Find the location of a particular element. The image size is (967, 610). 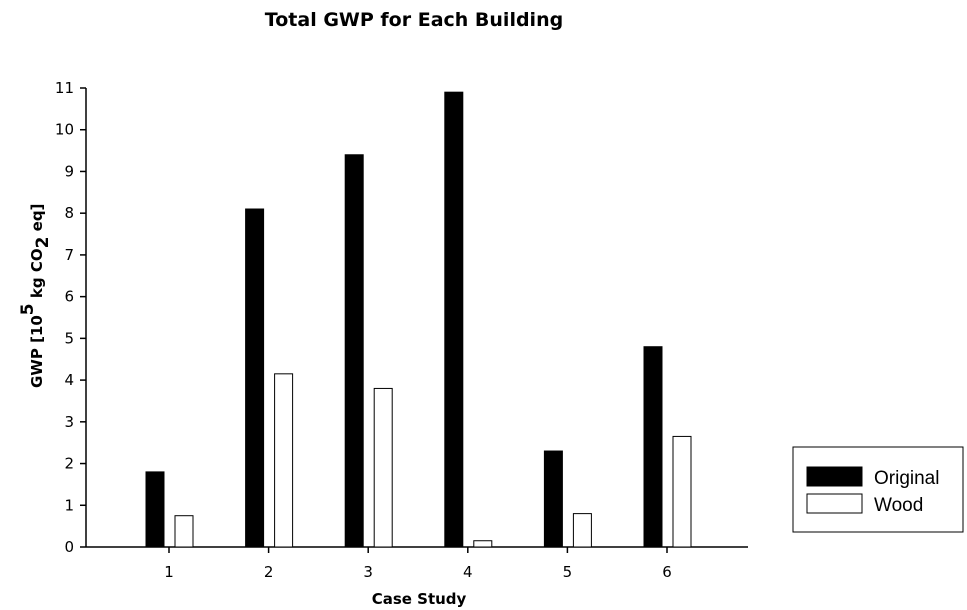

y-tick-label: 9 is located at coordinates (69, 171).